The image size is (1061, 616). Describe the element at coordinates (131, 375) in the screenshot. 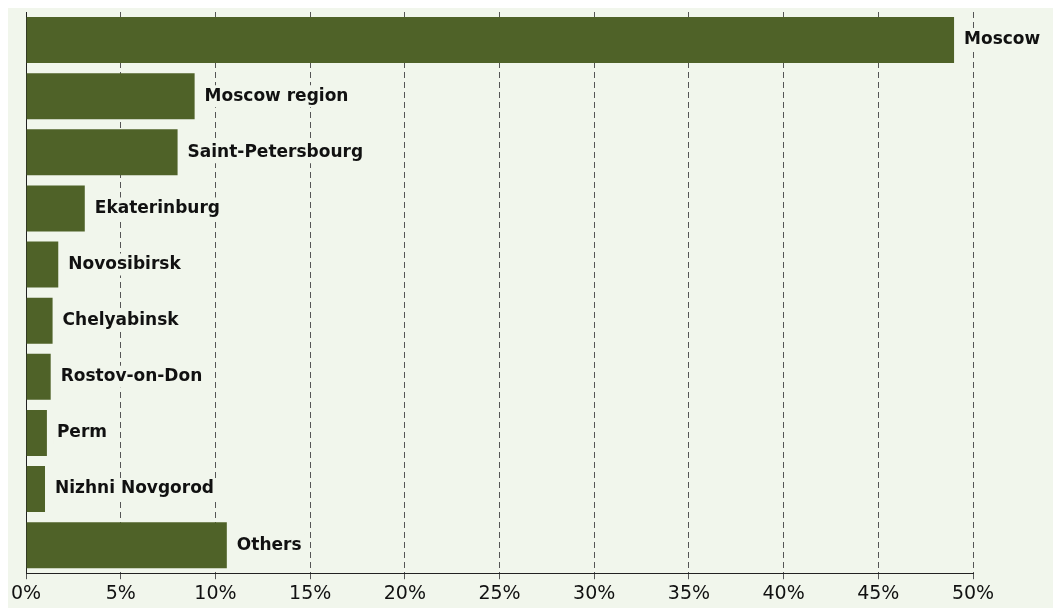

I see `y-tick-label: Rostov-on-Don` at that location.